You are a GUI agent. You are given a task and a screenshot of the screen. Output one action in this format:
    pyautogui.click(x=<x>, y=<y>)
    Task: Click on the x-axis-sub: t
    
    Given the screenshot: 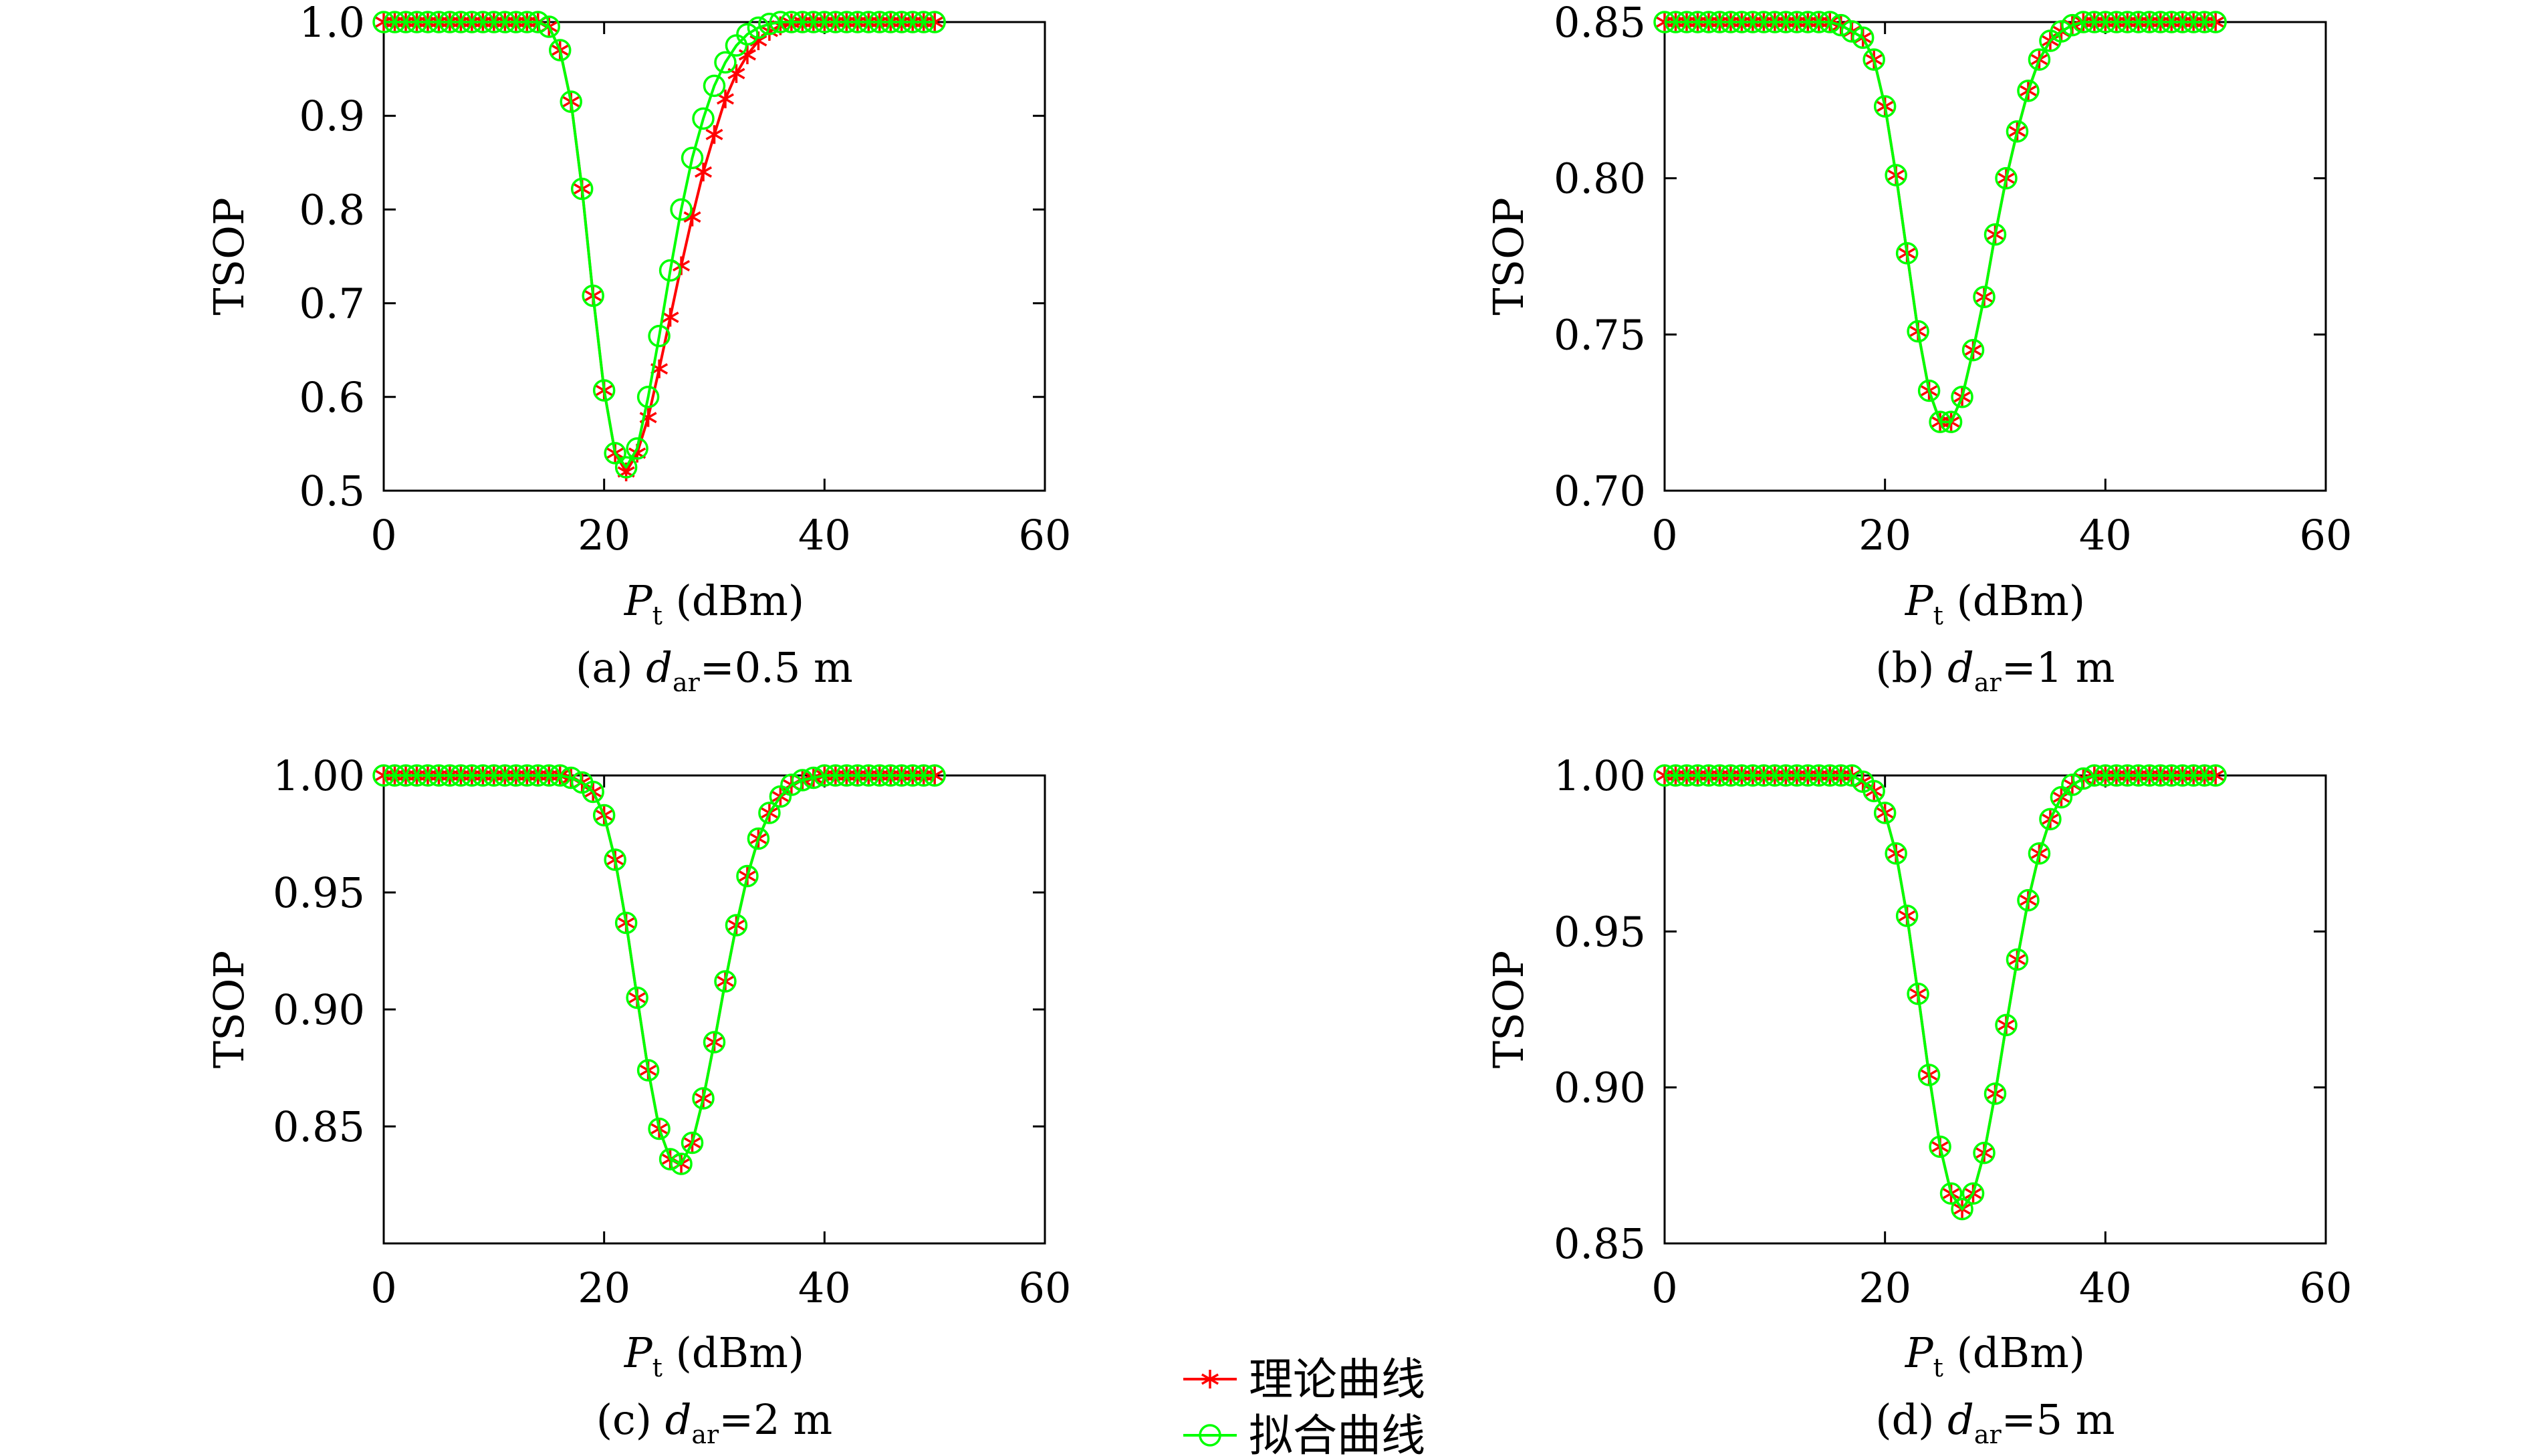 What is the action you would take?
    pyautogui.click(x=657, y=1367)
    